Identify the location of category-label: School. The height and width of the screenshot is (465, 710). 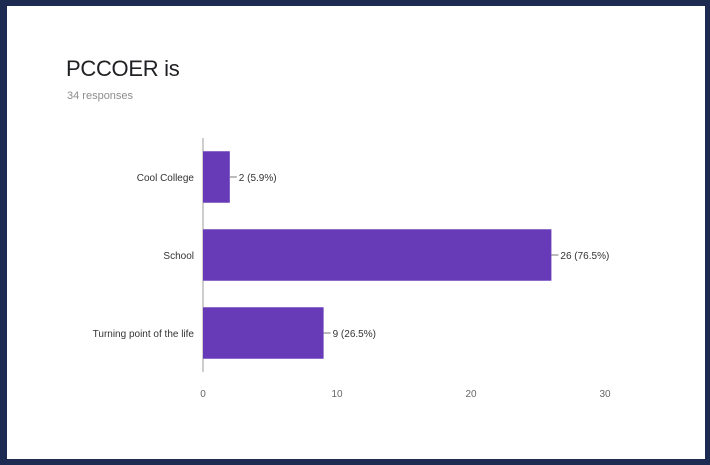
(178, 256).